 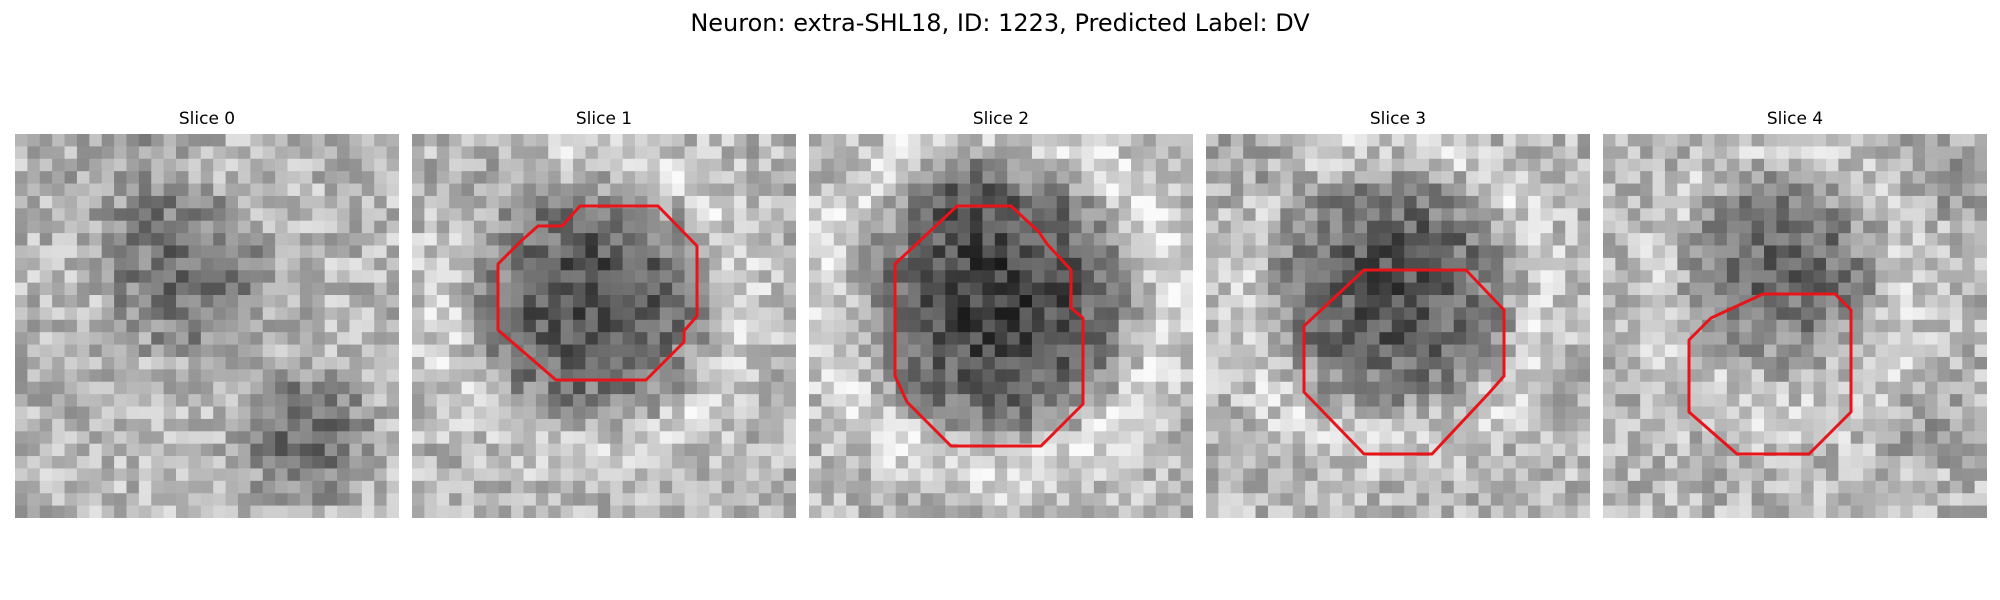 I want to click on slice-panel-1: Slice 1, so click(x=604, y=313).